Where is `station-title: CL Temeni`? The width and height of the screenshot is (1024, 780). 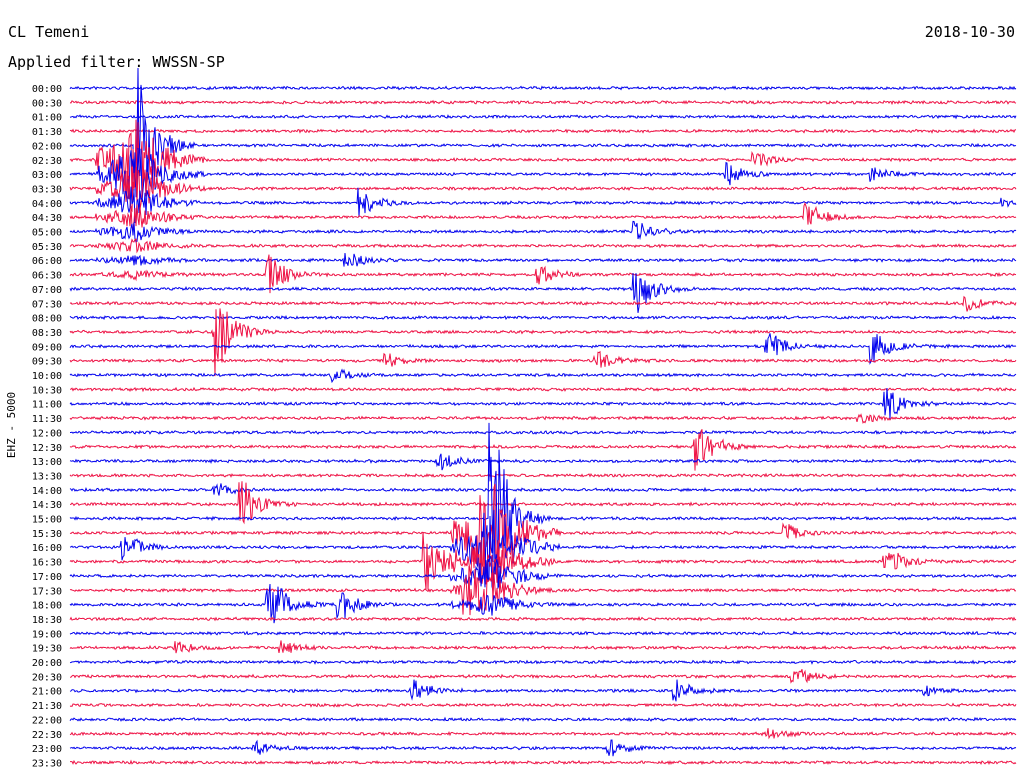 station-title: CL Temeni is located at coordinates (48, 32).